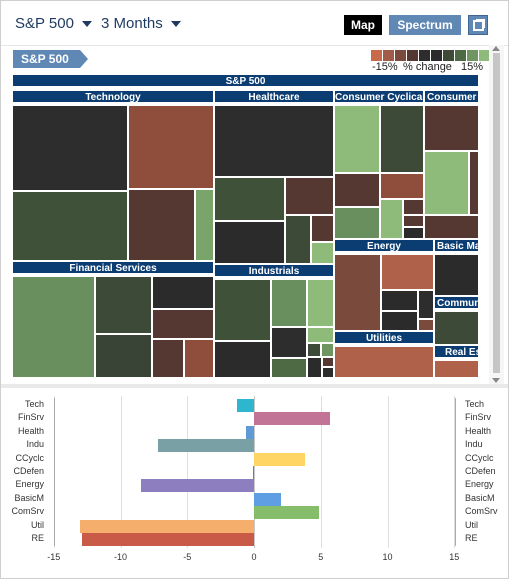 This screenshot has height=579, width=509. What do you see at coordinates (454, 557) in the screenshot?
I see `x-tick-label: 15` at bounding box center [454, 557].